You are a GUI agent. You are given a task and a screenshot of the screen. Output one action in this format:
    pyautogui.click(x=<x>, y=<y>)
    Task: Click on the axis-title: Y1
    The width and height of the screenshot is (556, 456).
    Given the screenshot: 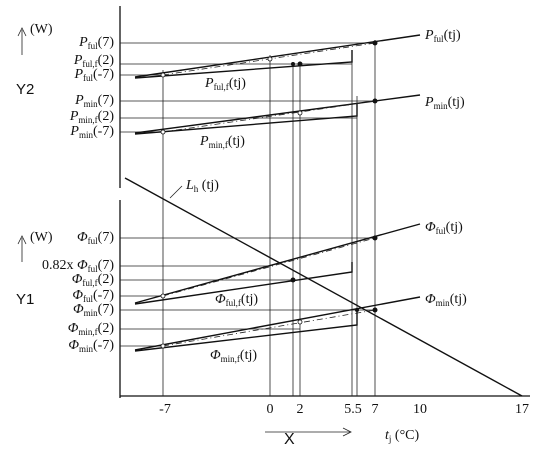 What is the action you would take?
    pyautogui.click(x=25, y=299)
    